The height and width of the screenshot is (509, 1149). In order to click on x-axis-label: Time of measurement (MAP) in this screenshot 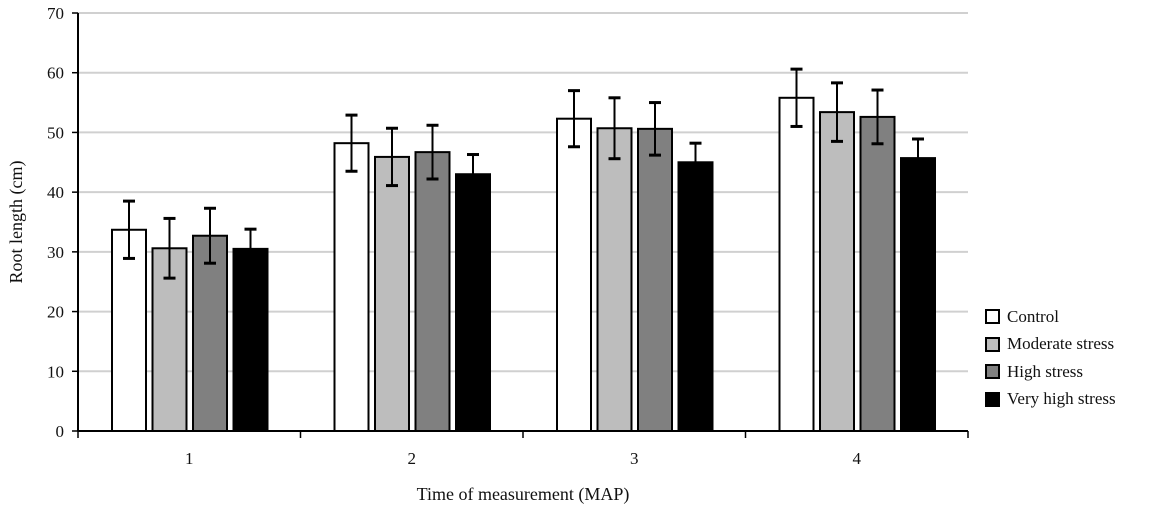, I will do `click(523, 494)`.